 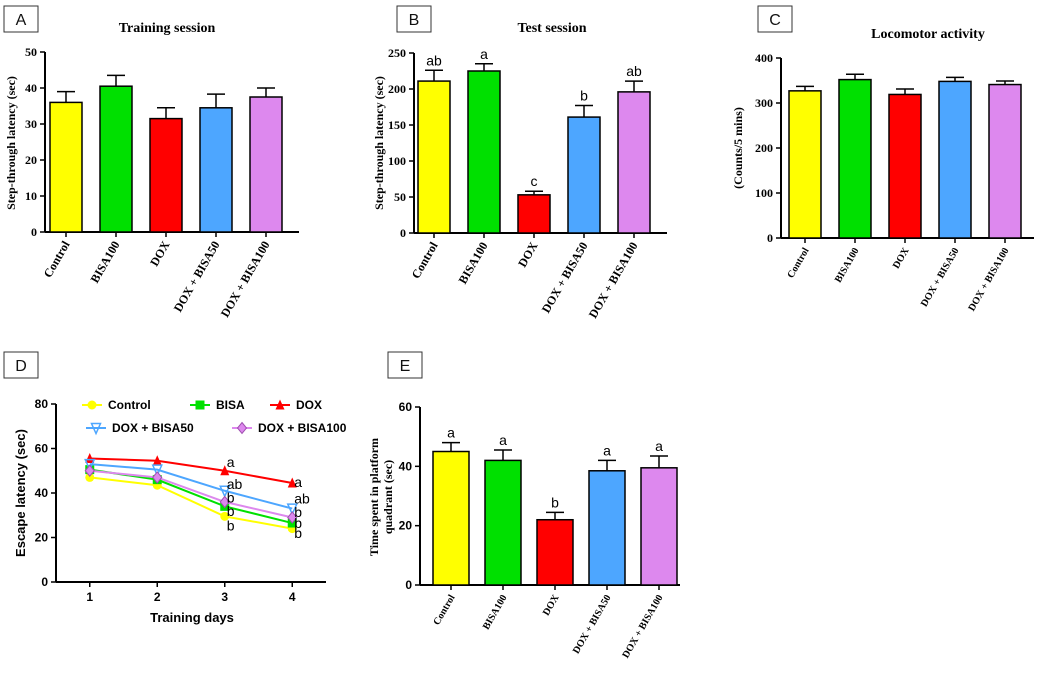 I want to click on panel-d-y-axis-label: Escape latency (sec), so click(x=20, y=493).